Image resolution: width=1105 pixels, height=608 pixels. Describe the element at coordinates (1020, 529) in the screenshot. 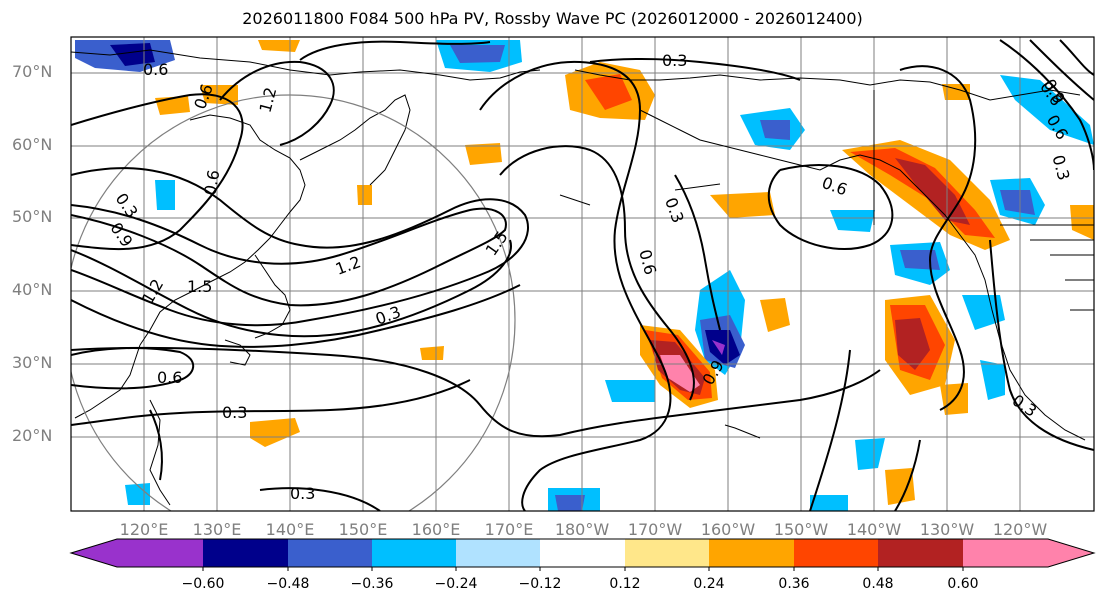

I see `lon-label-120w: 120°W` at that location.